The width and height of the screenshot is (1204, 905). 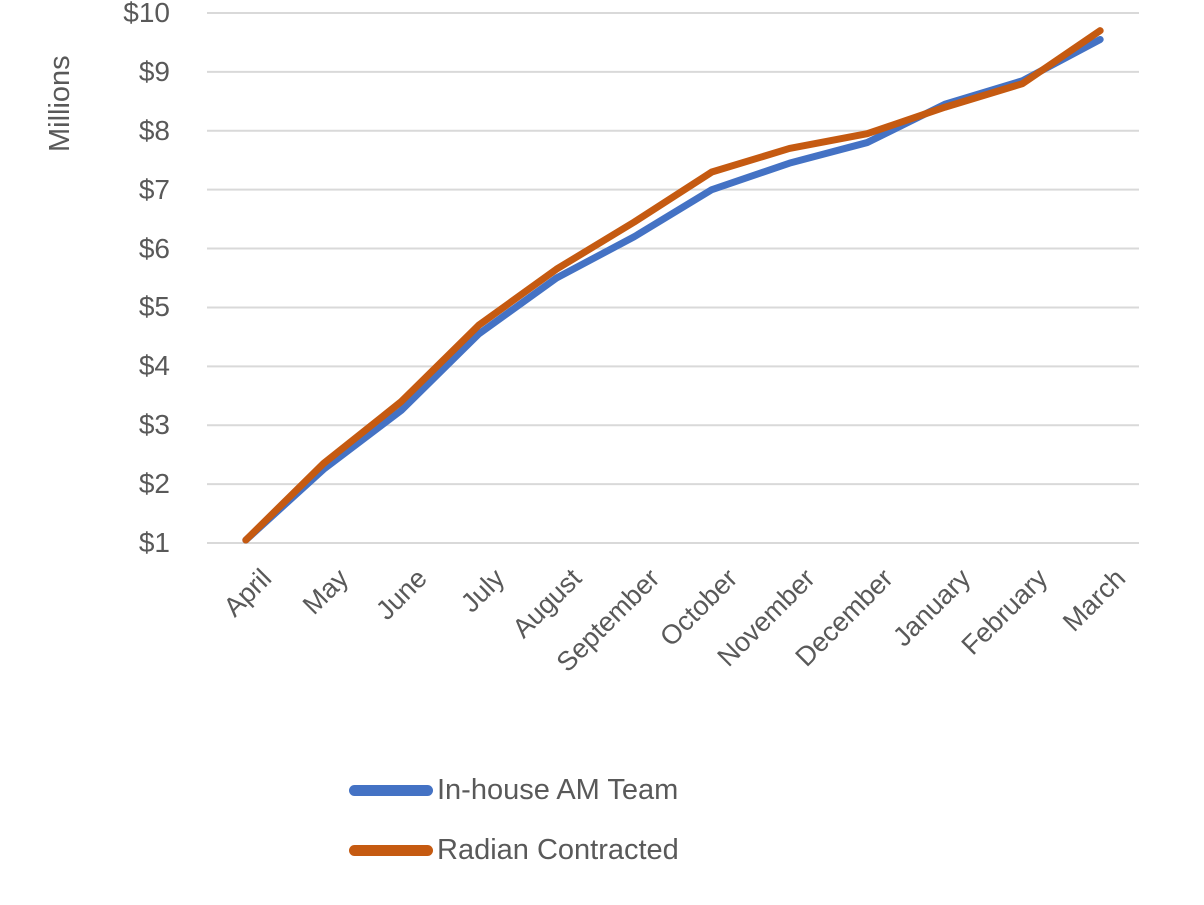 What do you see at coordinates (558, 790) in the screenshot?
I see `legend-label: In-house AM Team` at bounding box center [558, 790].